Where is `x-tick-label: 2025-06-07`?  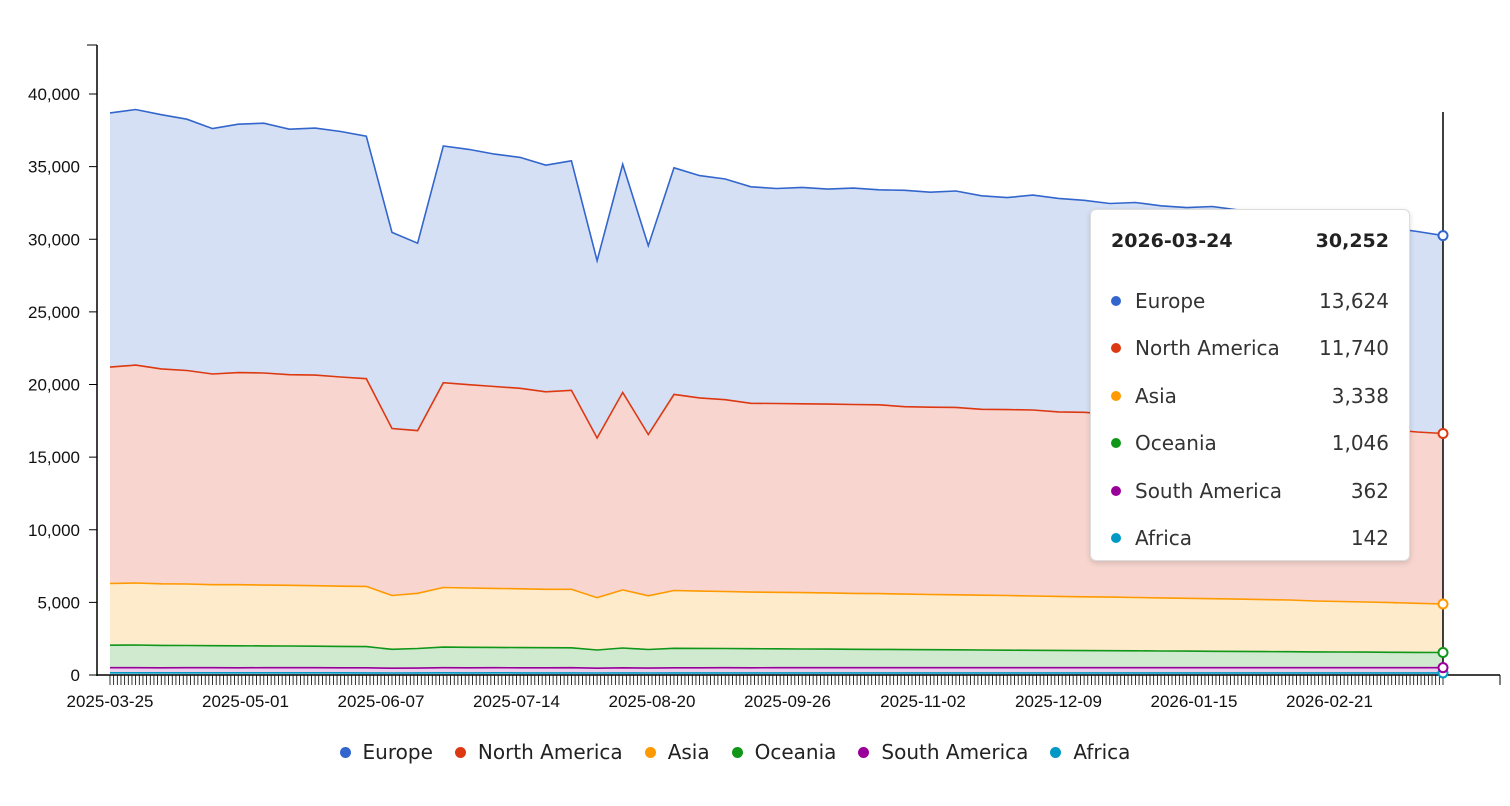
x-tick-label: 2025-06-07 is located at coordinates (381, 701).